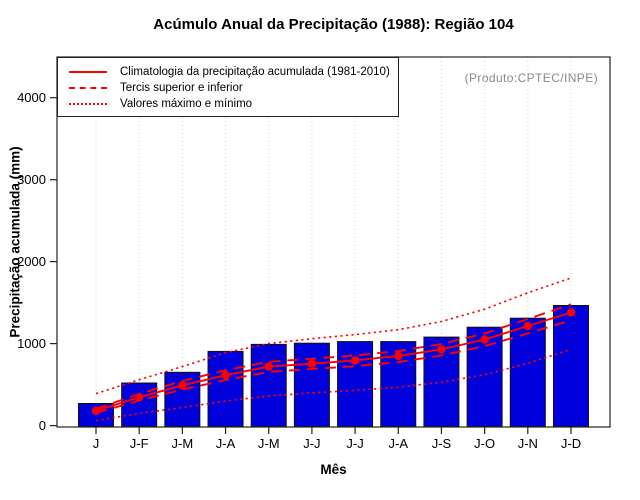 The height and width of the screenshot is (500, 640). What do you see at coordinates (88, 104) in the screenshot?
I see `legend-line-sample-dotted` at bounding box center [88, 104].